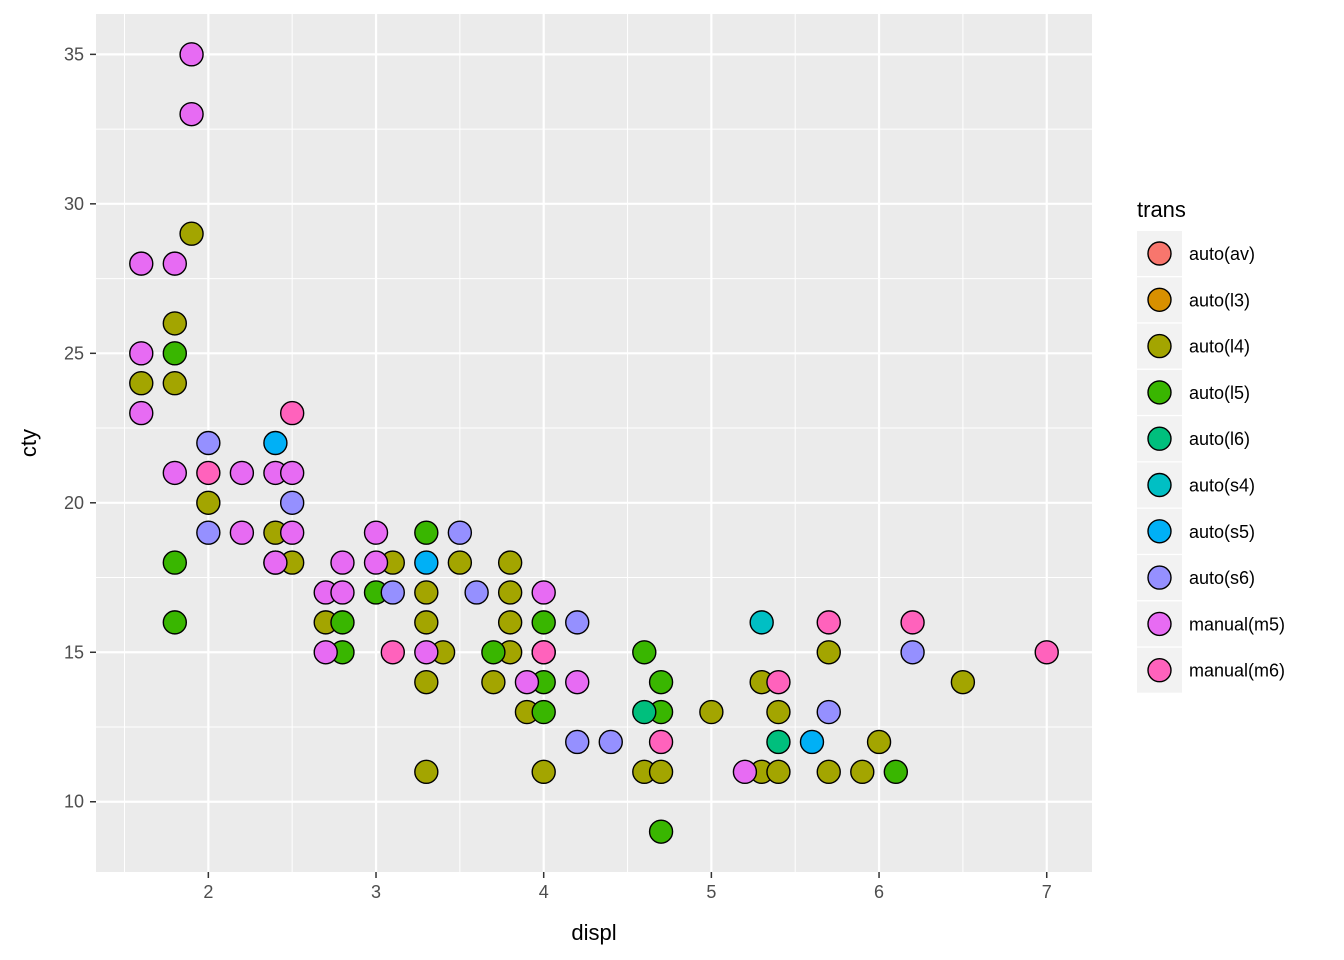 The height and width of the screenshot is (960, 1344). What do you see at coordinates (1219, 347) in the screenshot?
I see `legend-label: auto(l4)` at bounding box center [1219, 347].